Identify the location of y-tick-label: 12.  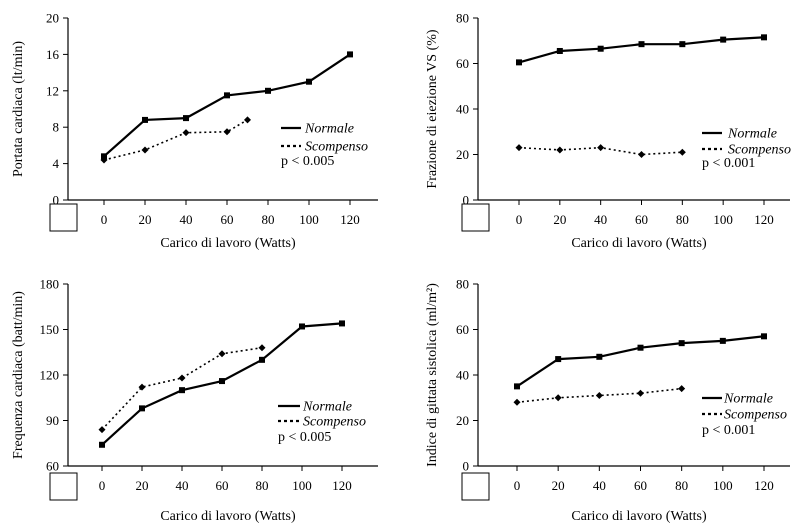
(52, 90).